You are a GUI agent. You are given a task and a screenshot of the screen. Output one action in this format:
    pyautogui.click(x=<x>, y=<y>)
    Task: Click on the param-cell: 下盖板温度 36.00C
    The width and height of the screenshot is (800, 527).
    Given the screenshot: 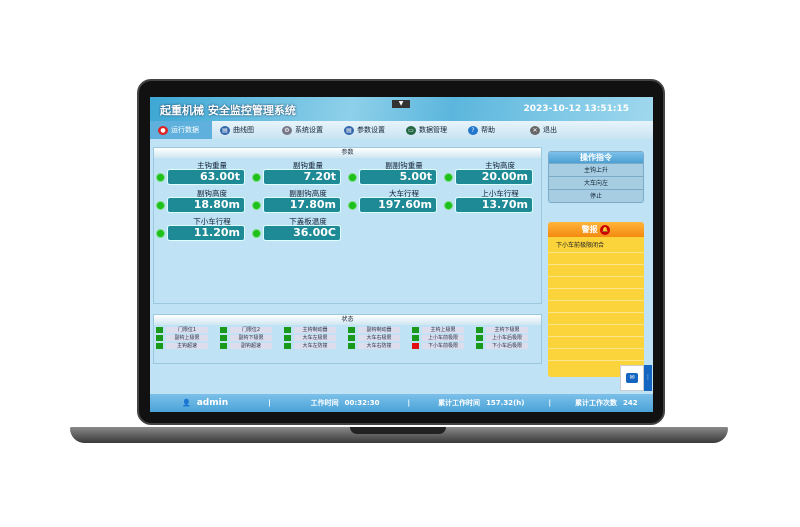 What is the action you would take?
    pyautogui.click(x=300, y=228)
    